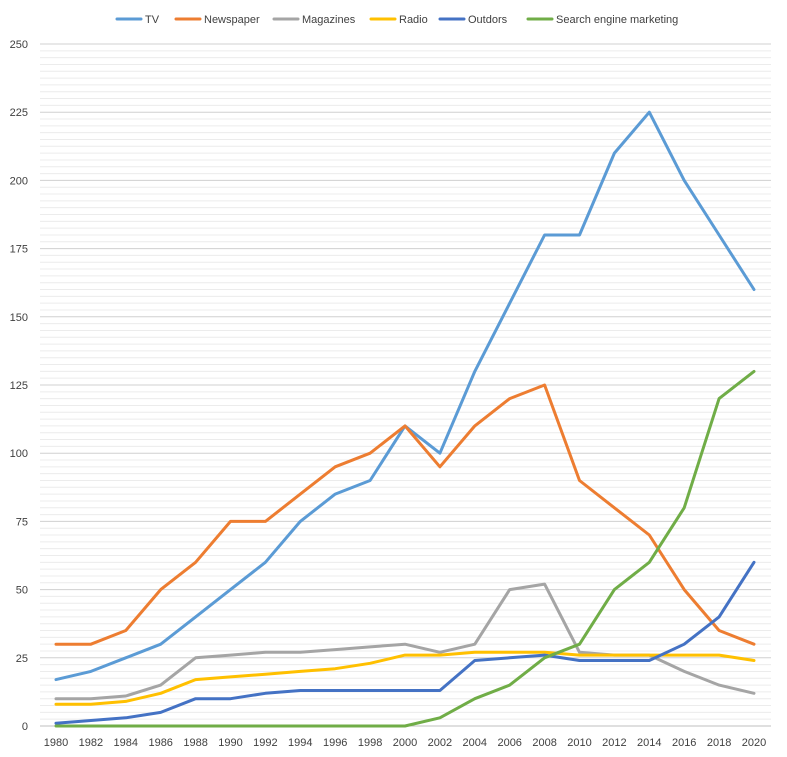 The height and width of the screenshot is (757, 787). I want to click on x-tick-label: 2016, so click(684, 743).